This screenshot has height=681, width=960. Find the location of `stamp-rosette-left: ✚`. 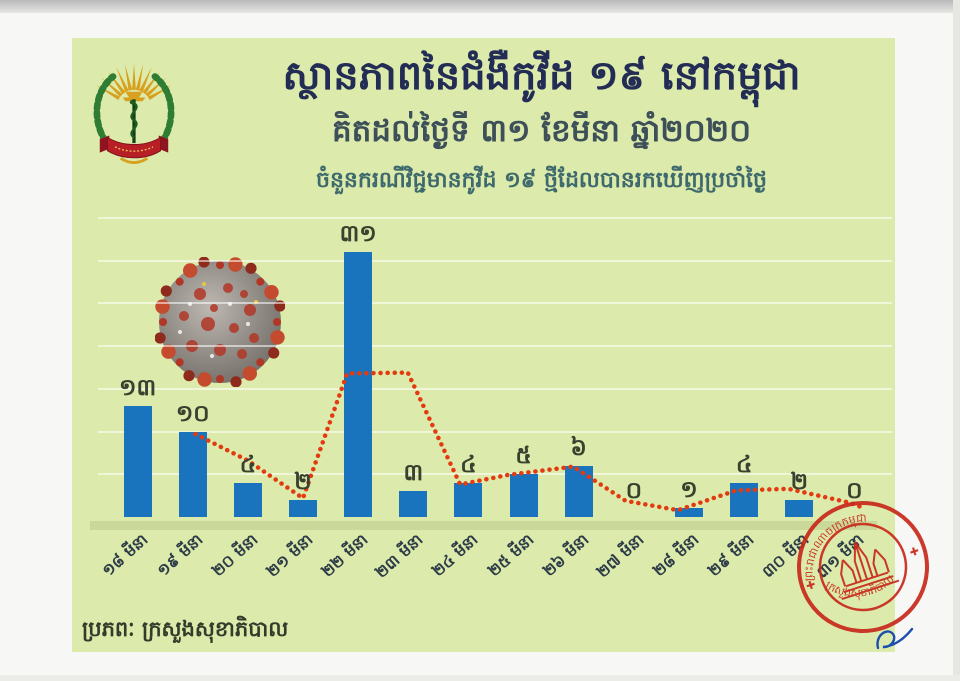

stamp-rosette-left: ✚ is located at coordinates (810, 585).